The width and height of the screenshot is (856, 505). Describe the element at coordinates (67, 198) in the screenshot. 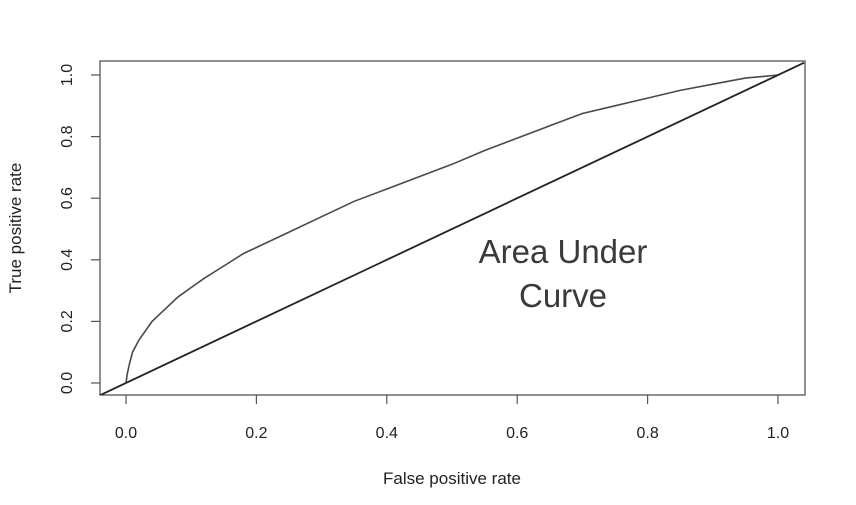

I see `y-tick-label: 0.6` at that location.